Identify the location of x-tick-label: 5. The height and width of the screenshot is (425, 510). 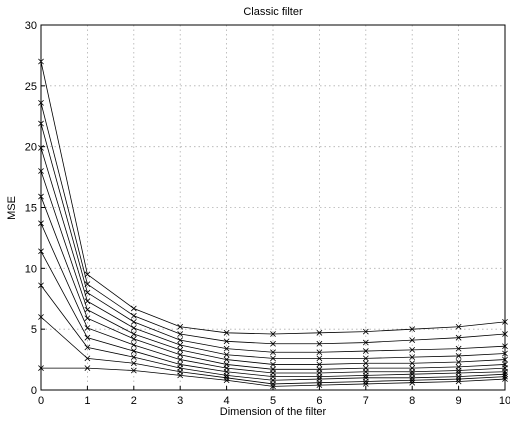
(273, 401).